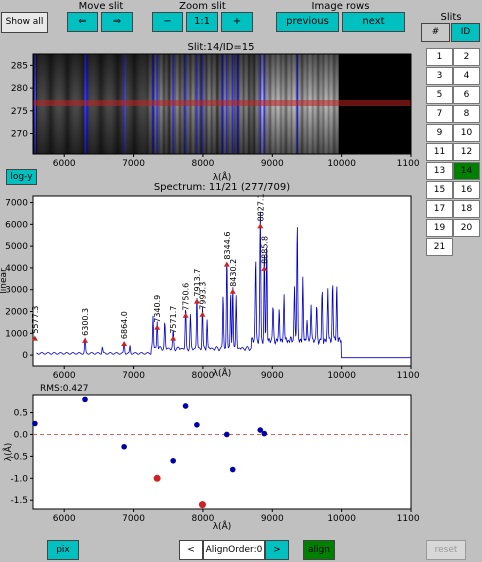 The image size is (482, 562). What do you see at coordinates (466, 76) in the screenshot?
I see `slit-item-4: 4` at bounding box center [466, 76].